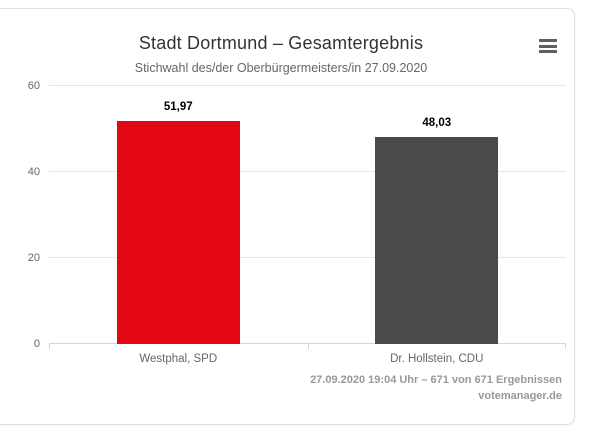 The image size is (600, 445). Describe the element at coordinates (33, 172) in the screenshot. I see `y-axis-tick-label: 40` at that location.